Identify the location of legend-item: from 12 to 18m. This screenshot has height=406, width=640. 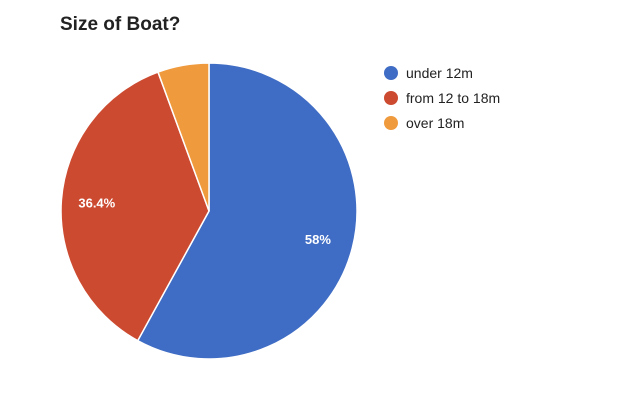
(442, 97).